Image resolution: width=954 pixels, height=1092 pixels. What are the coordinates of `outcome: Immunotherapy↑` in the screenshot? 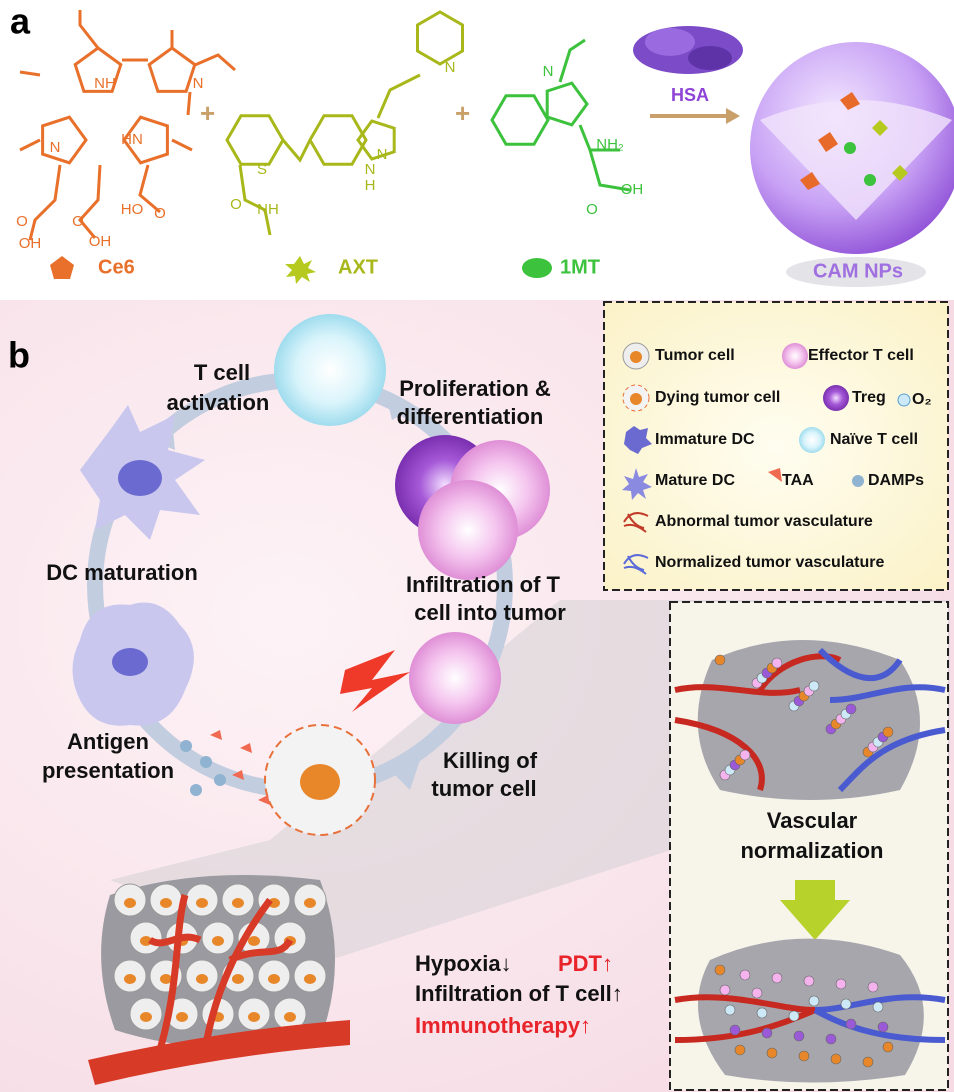 It's located at (503, 1025).